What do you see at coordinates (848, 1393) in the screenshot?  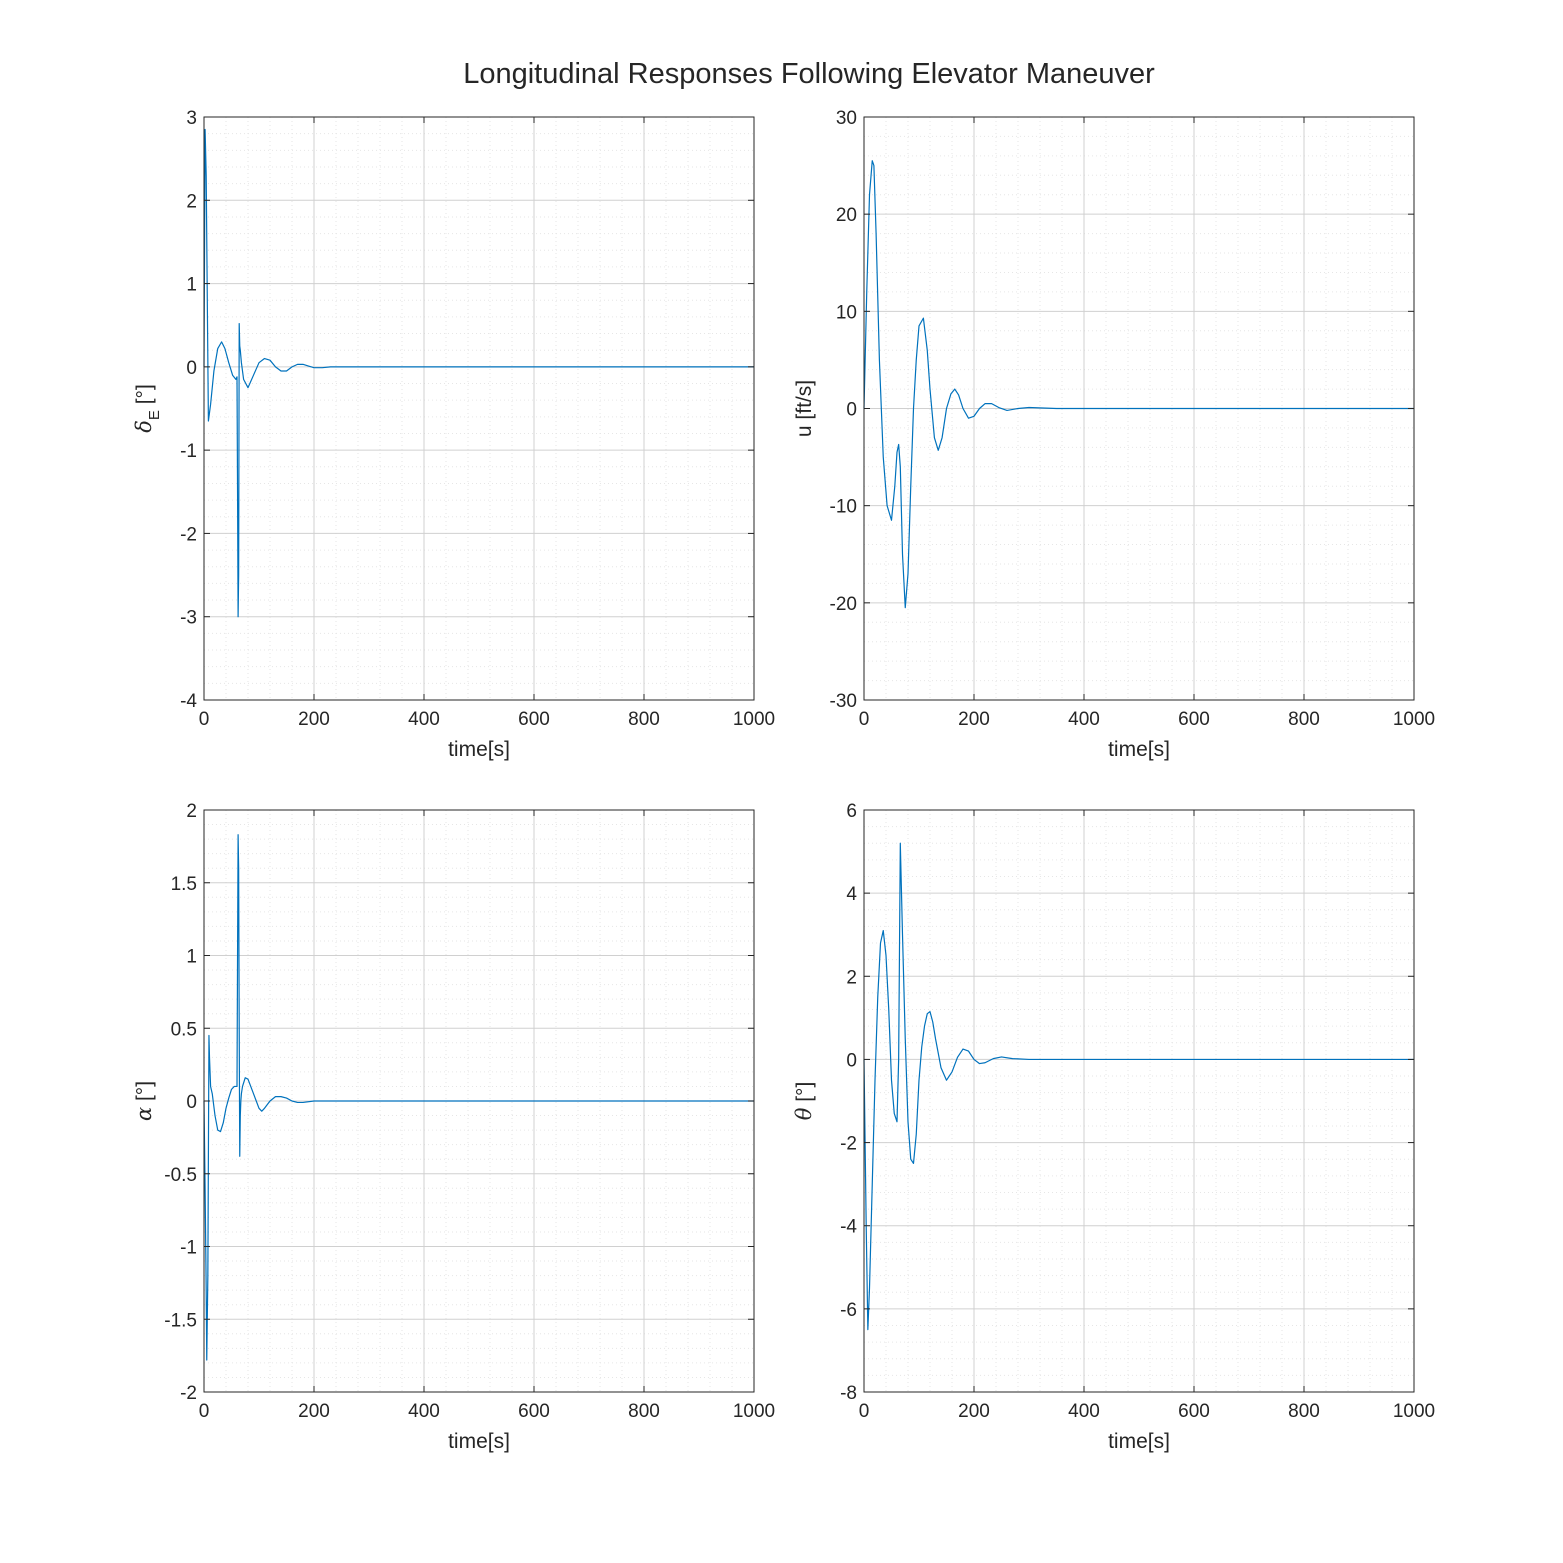 I see `y-tick-label: -8` at bounding box center [848, 1393].